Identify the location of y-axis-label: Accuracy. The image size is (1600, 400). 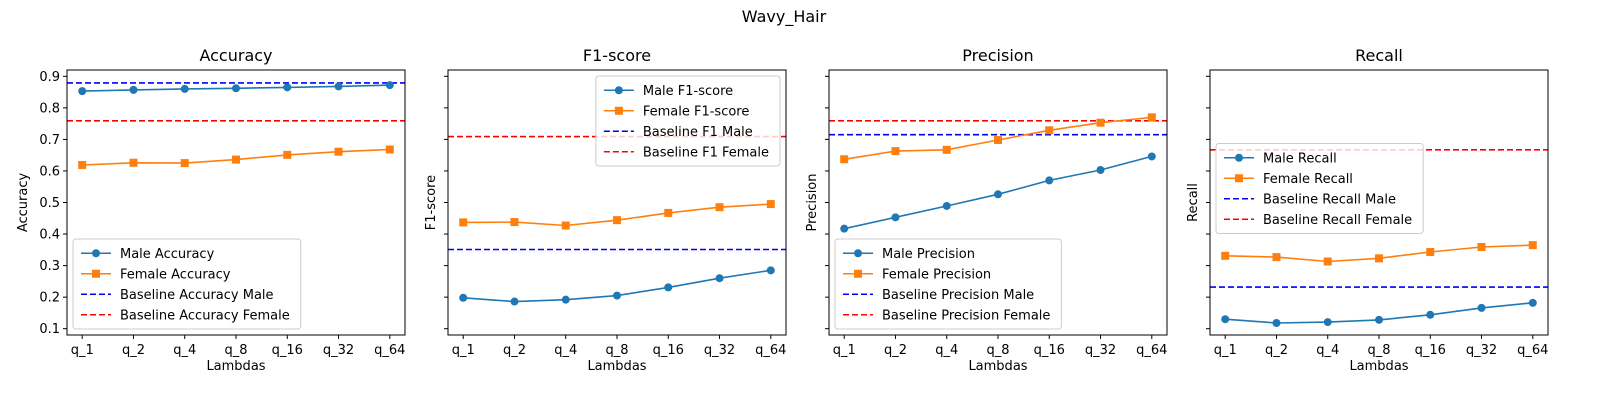
(23, 203).